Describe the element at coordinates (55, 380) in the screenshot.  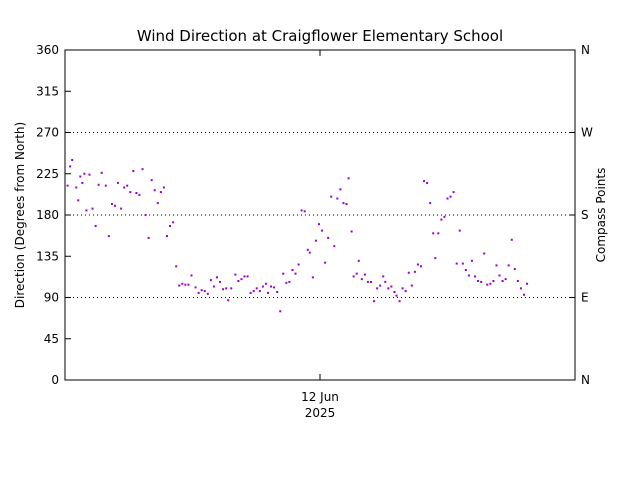
I see `left-tick-label: 0` at that location.